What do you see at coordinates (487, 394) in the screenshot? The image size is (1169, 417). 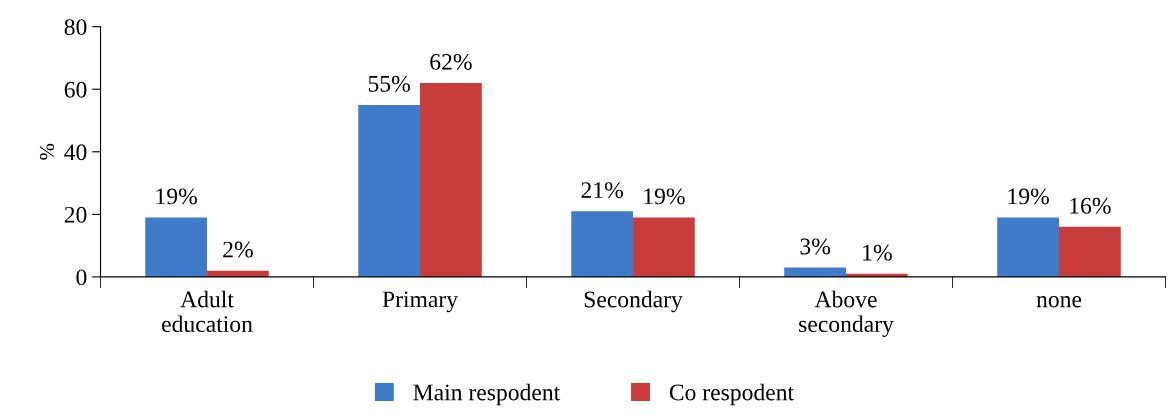 I see `legend-label: Main respodent` at bounding box center [487, 394].